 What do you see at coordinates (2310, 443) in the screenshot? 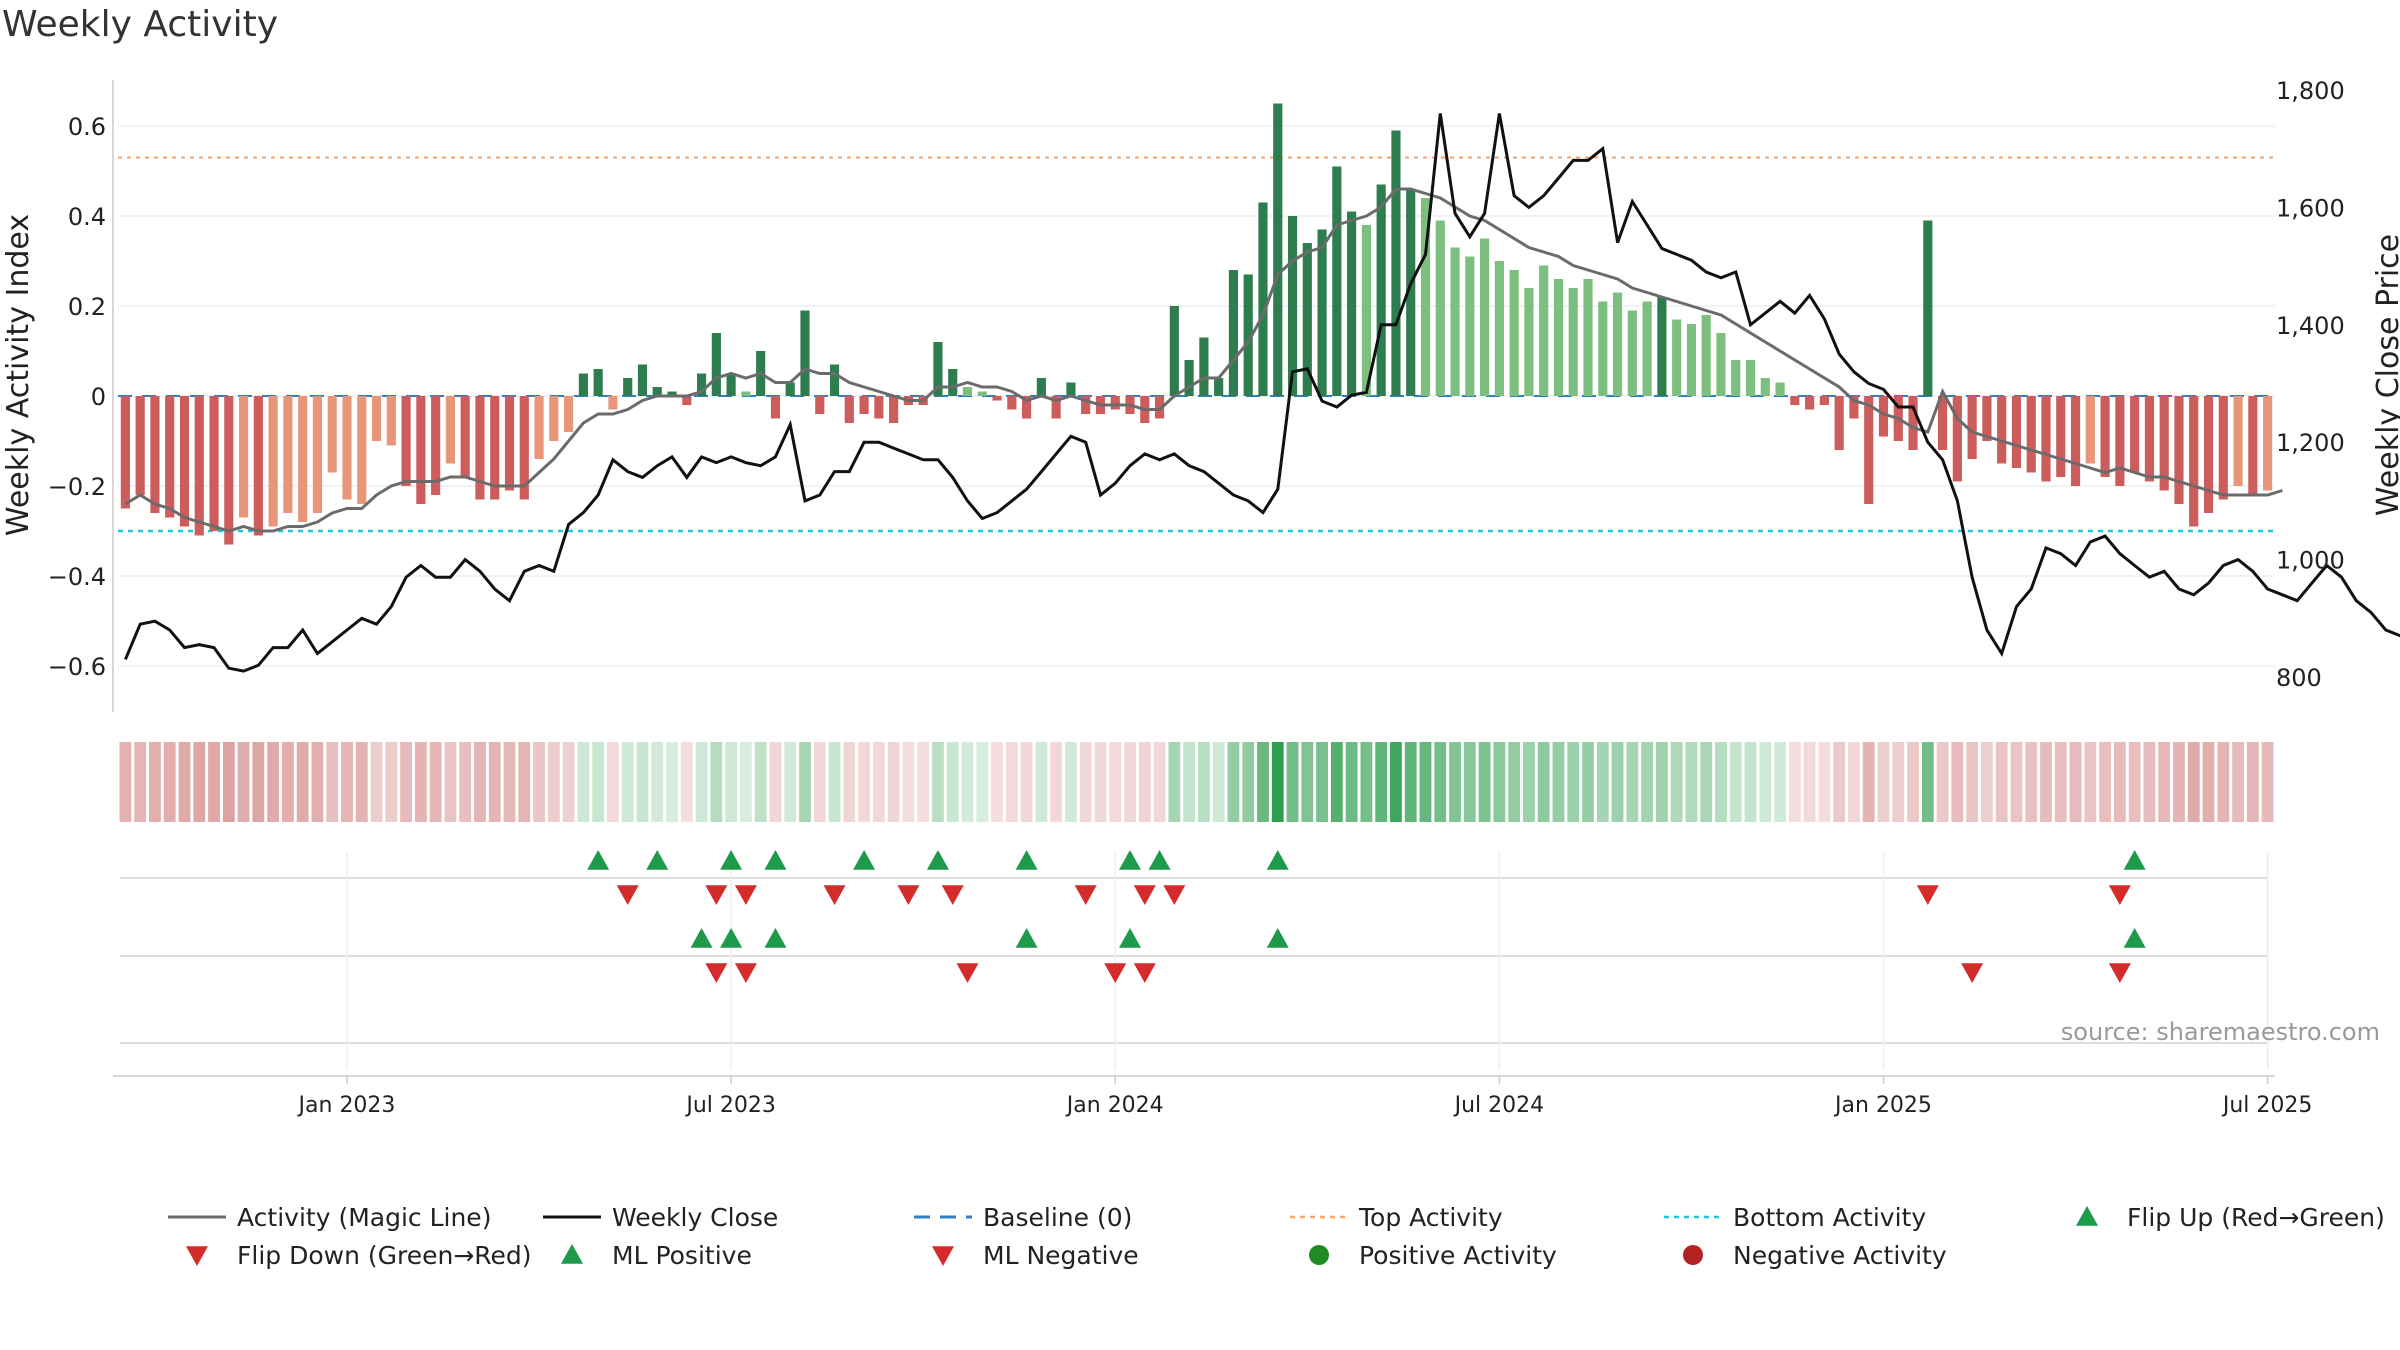
I see `y-right-tick-label: 1,200` at bounding box center [2310, 443].